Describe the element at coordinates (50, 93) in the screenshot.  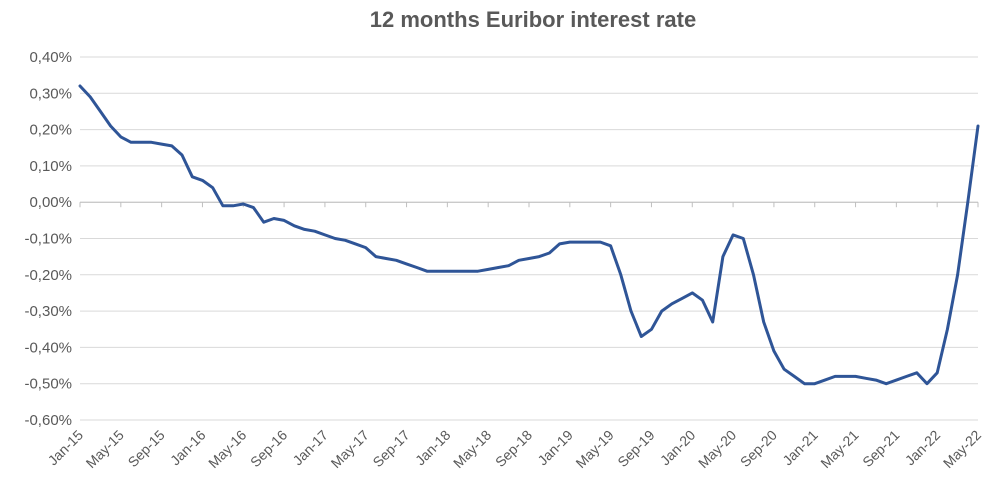
I see `y-tick-label: 0,30%` at that location.